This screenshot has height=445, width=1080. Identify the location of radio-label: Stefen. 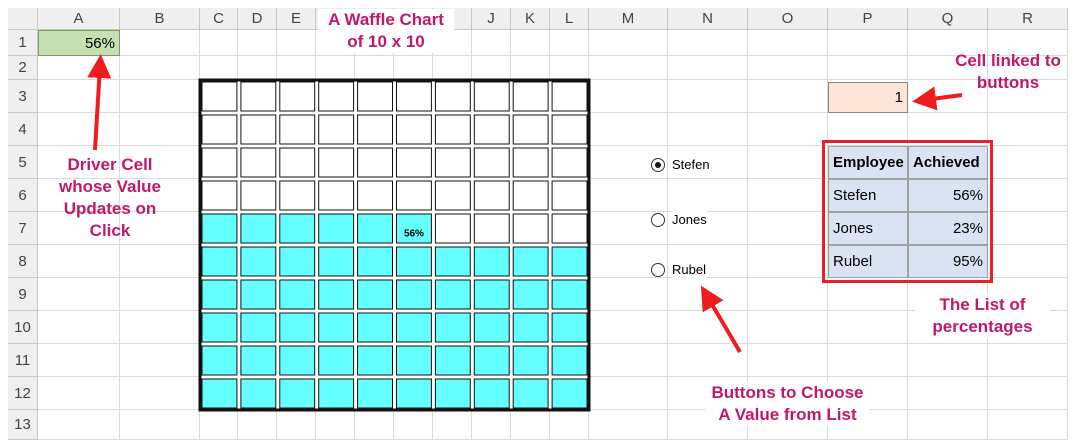
(691, 165).